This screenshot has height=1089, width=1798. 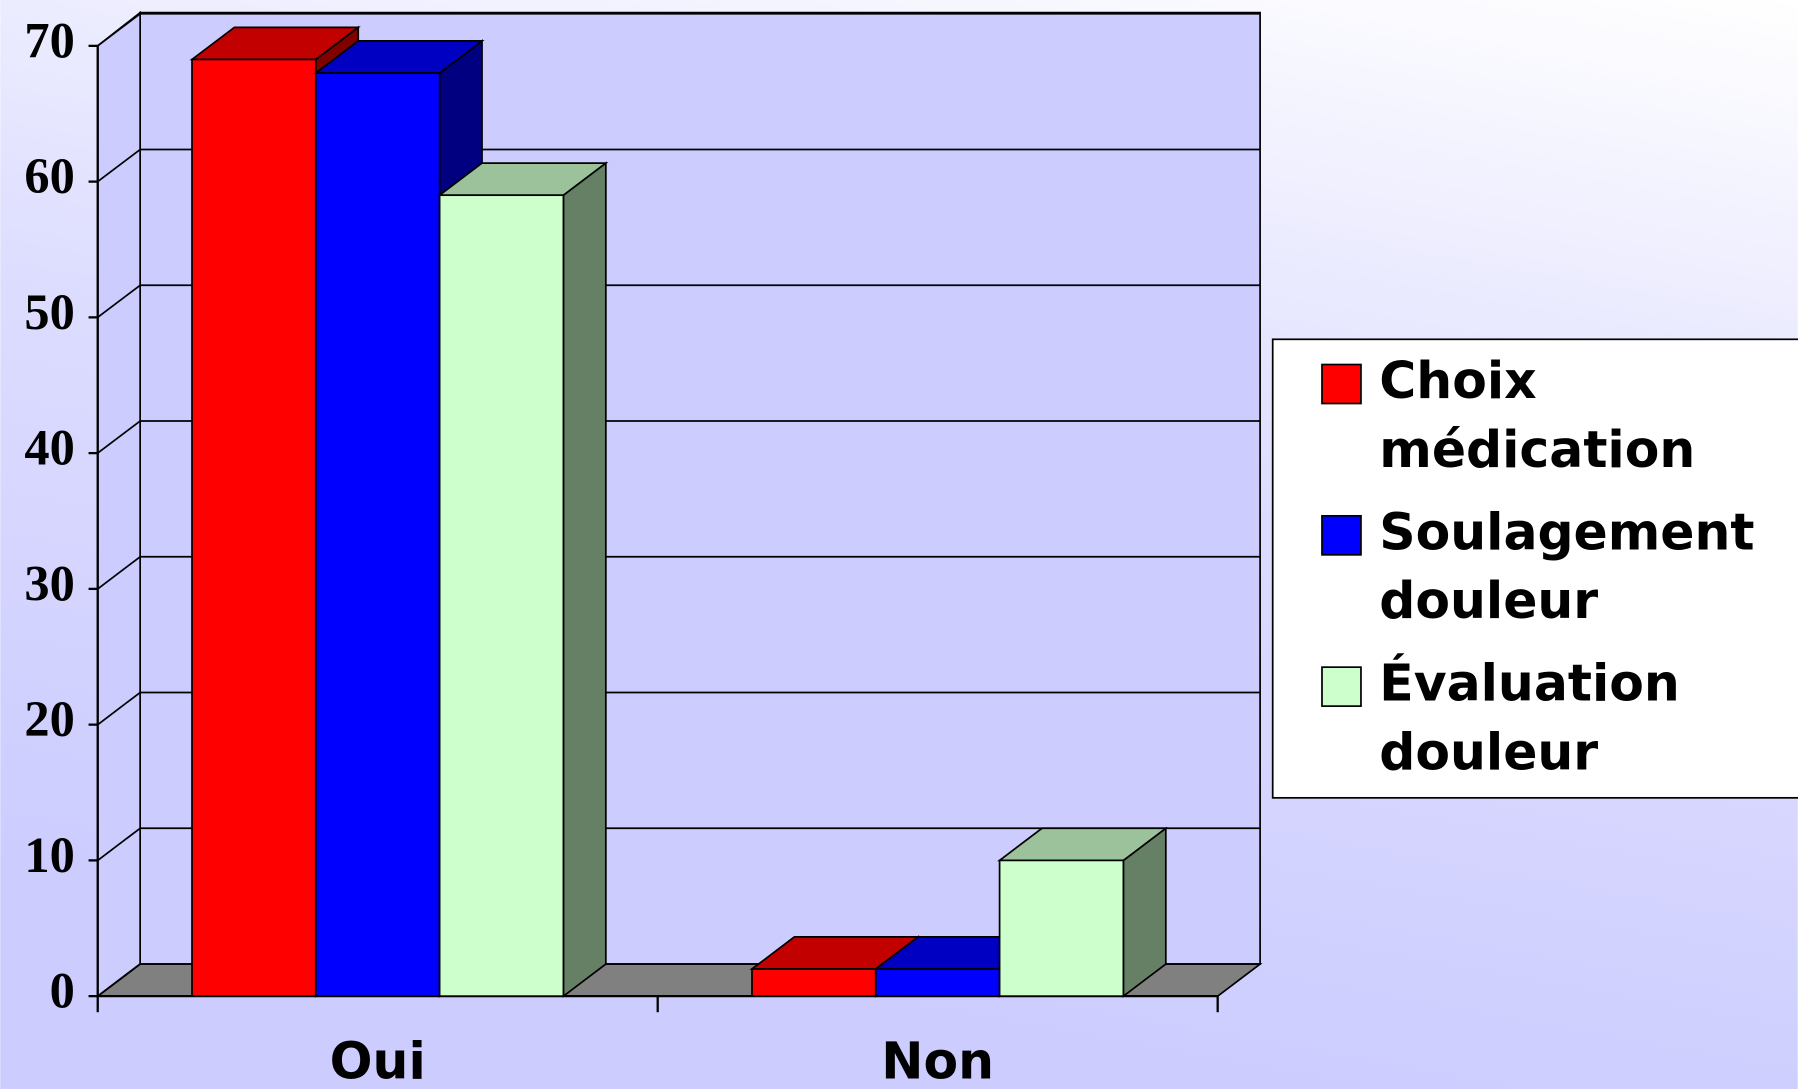 What do you see at coordinates (584, 579) in the screenshot?
I see `bar-side` at bounding box center [584, 579].